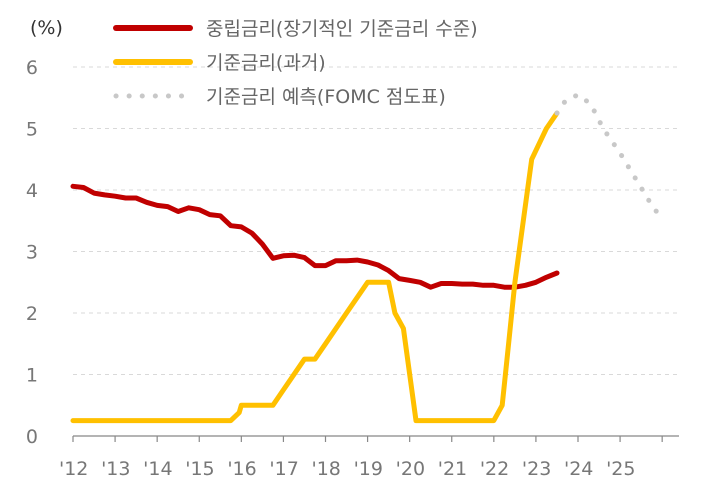  What do you see at coordinates (157, 469) in the screenshot?
I see `x-tick-label: '14` at bounding box center [157, 469].